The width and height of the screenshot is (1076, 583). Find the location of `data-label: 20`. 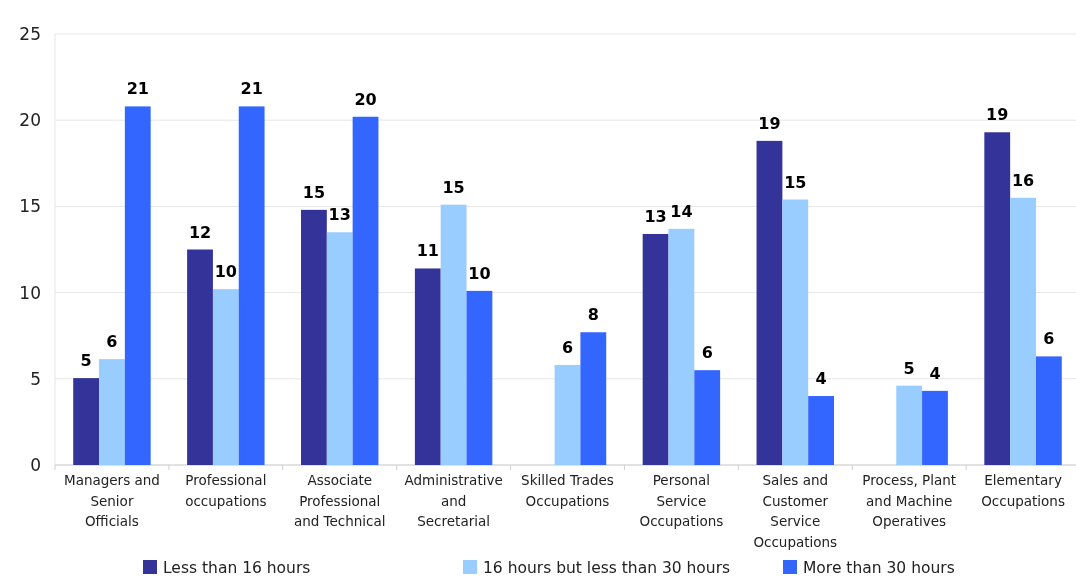

data-label: 20 is located at coordinates (365, 99).